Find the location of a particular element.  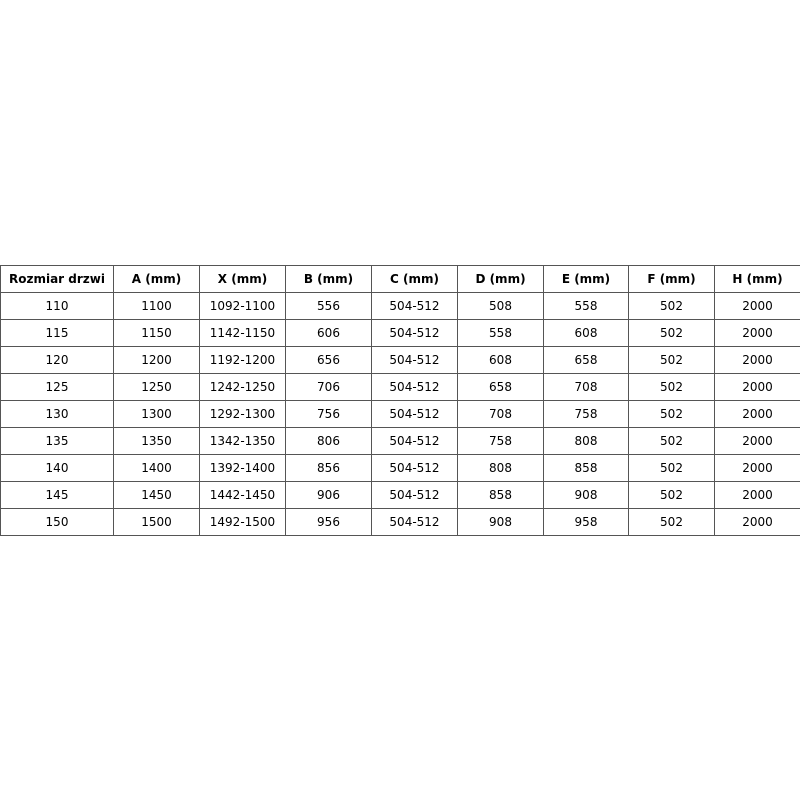

table-row: 120 1200 1192-1200 656 504-512 608 658 502 2000 is located at coordinates (400, 360).